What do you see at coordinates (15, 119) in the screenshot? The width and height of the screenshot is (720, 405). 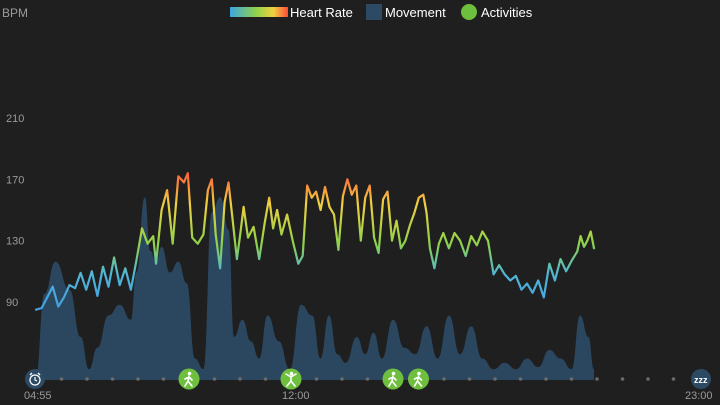 I see `y-tick-label: 210` at bounding box center [15, 119].